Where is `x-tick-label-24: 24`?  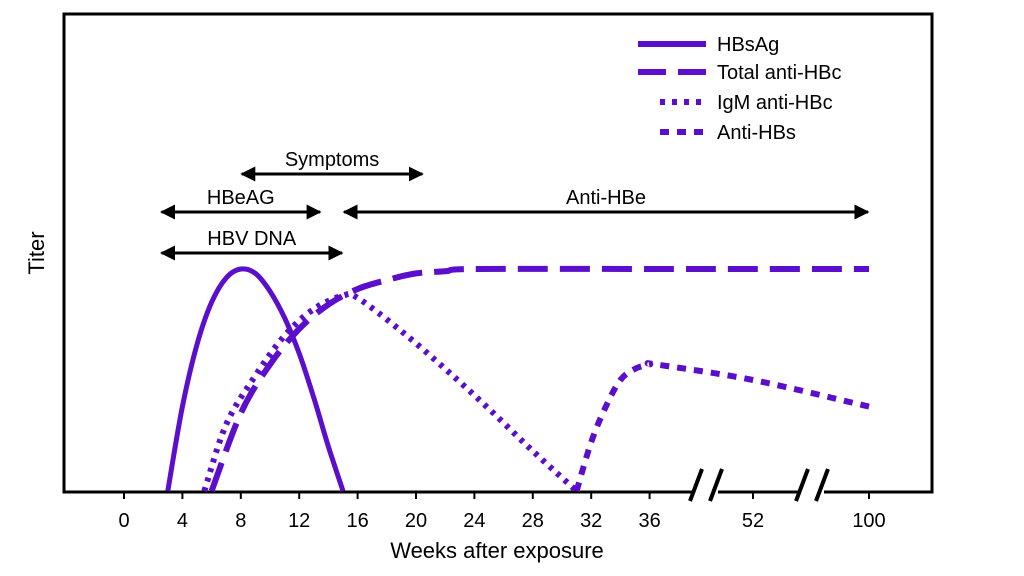
x-tick-label-24: 24 is located at coordinates (474, 521).